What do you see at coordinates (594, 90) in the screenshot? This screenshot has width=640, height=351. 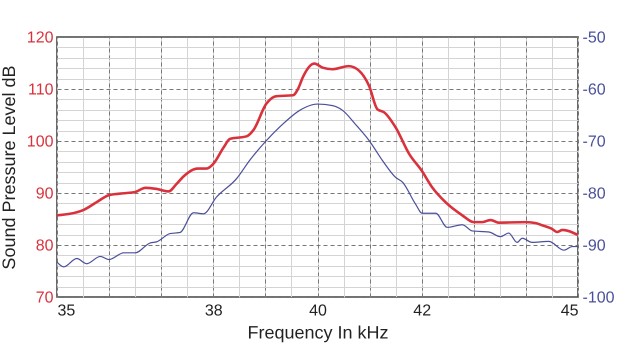 I see `y2-tick-label: -60` at bounding box center [594, 90].